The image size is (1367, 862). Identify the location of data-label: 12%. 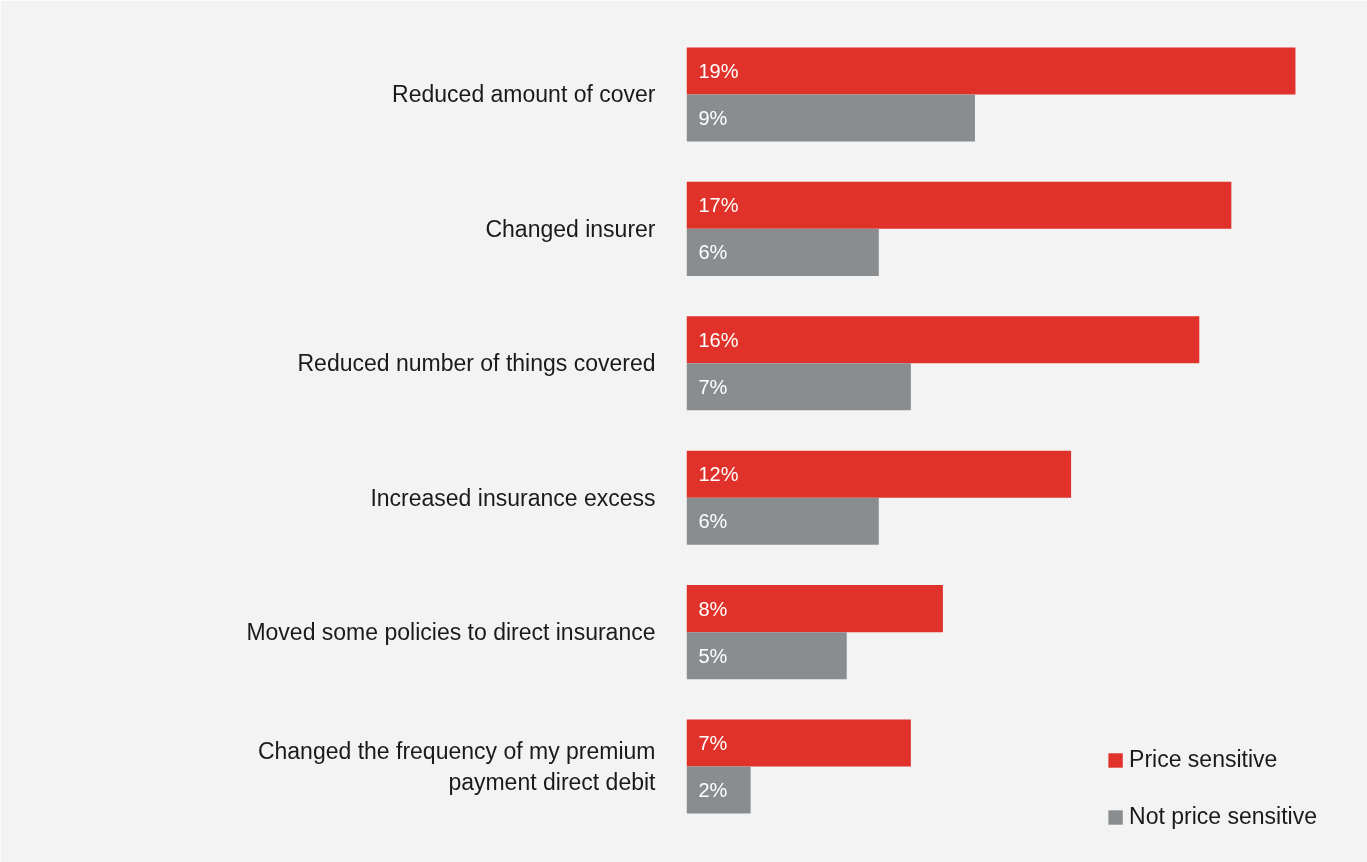
(718, 474).